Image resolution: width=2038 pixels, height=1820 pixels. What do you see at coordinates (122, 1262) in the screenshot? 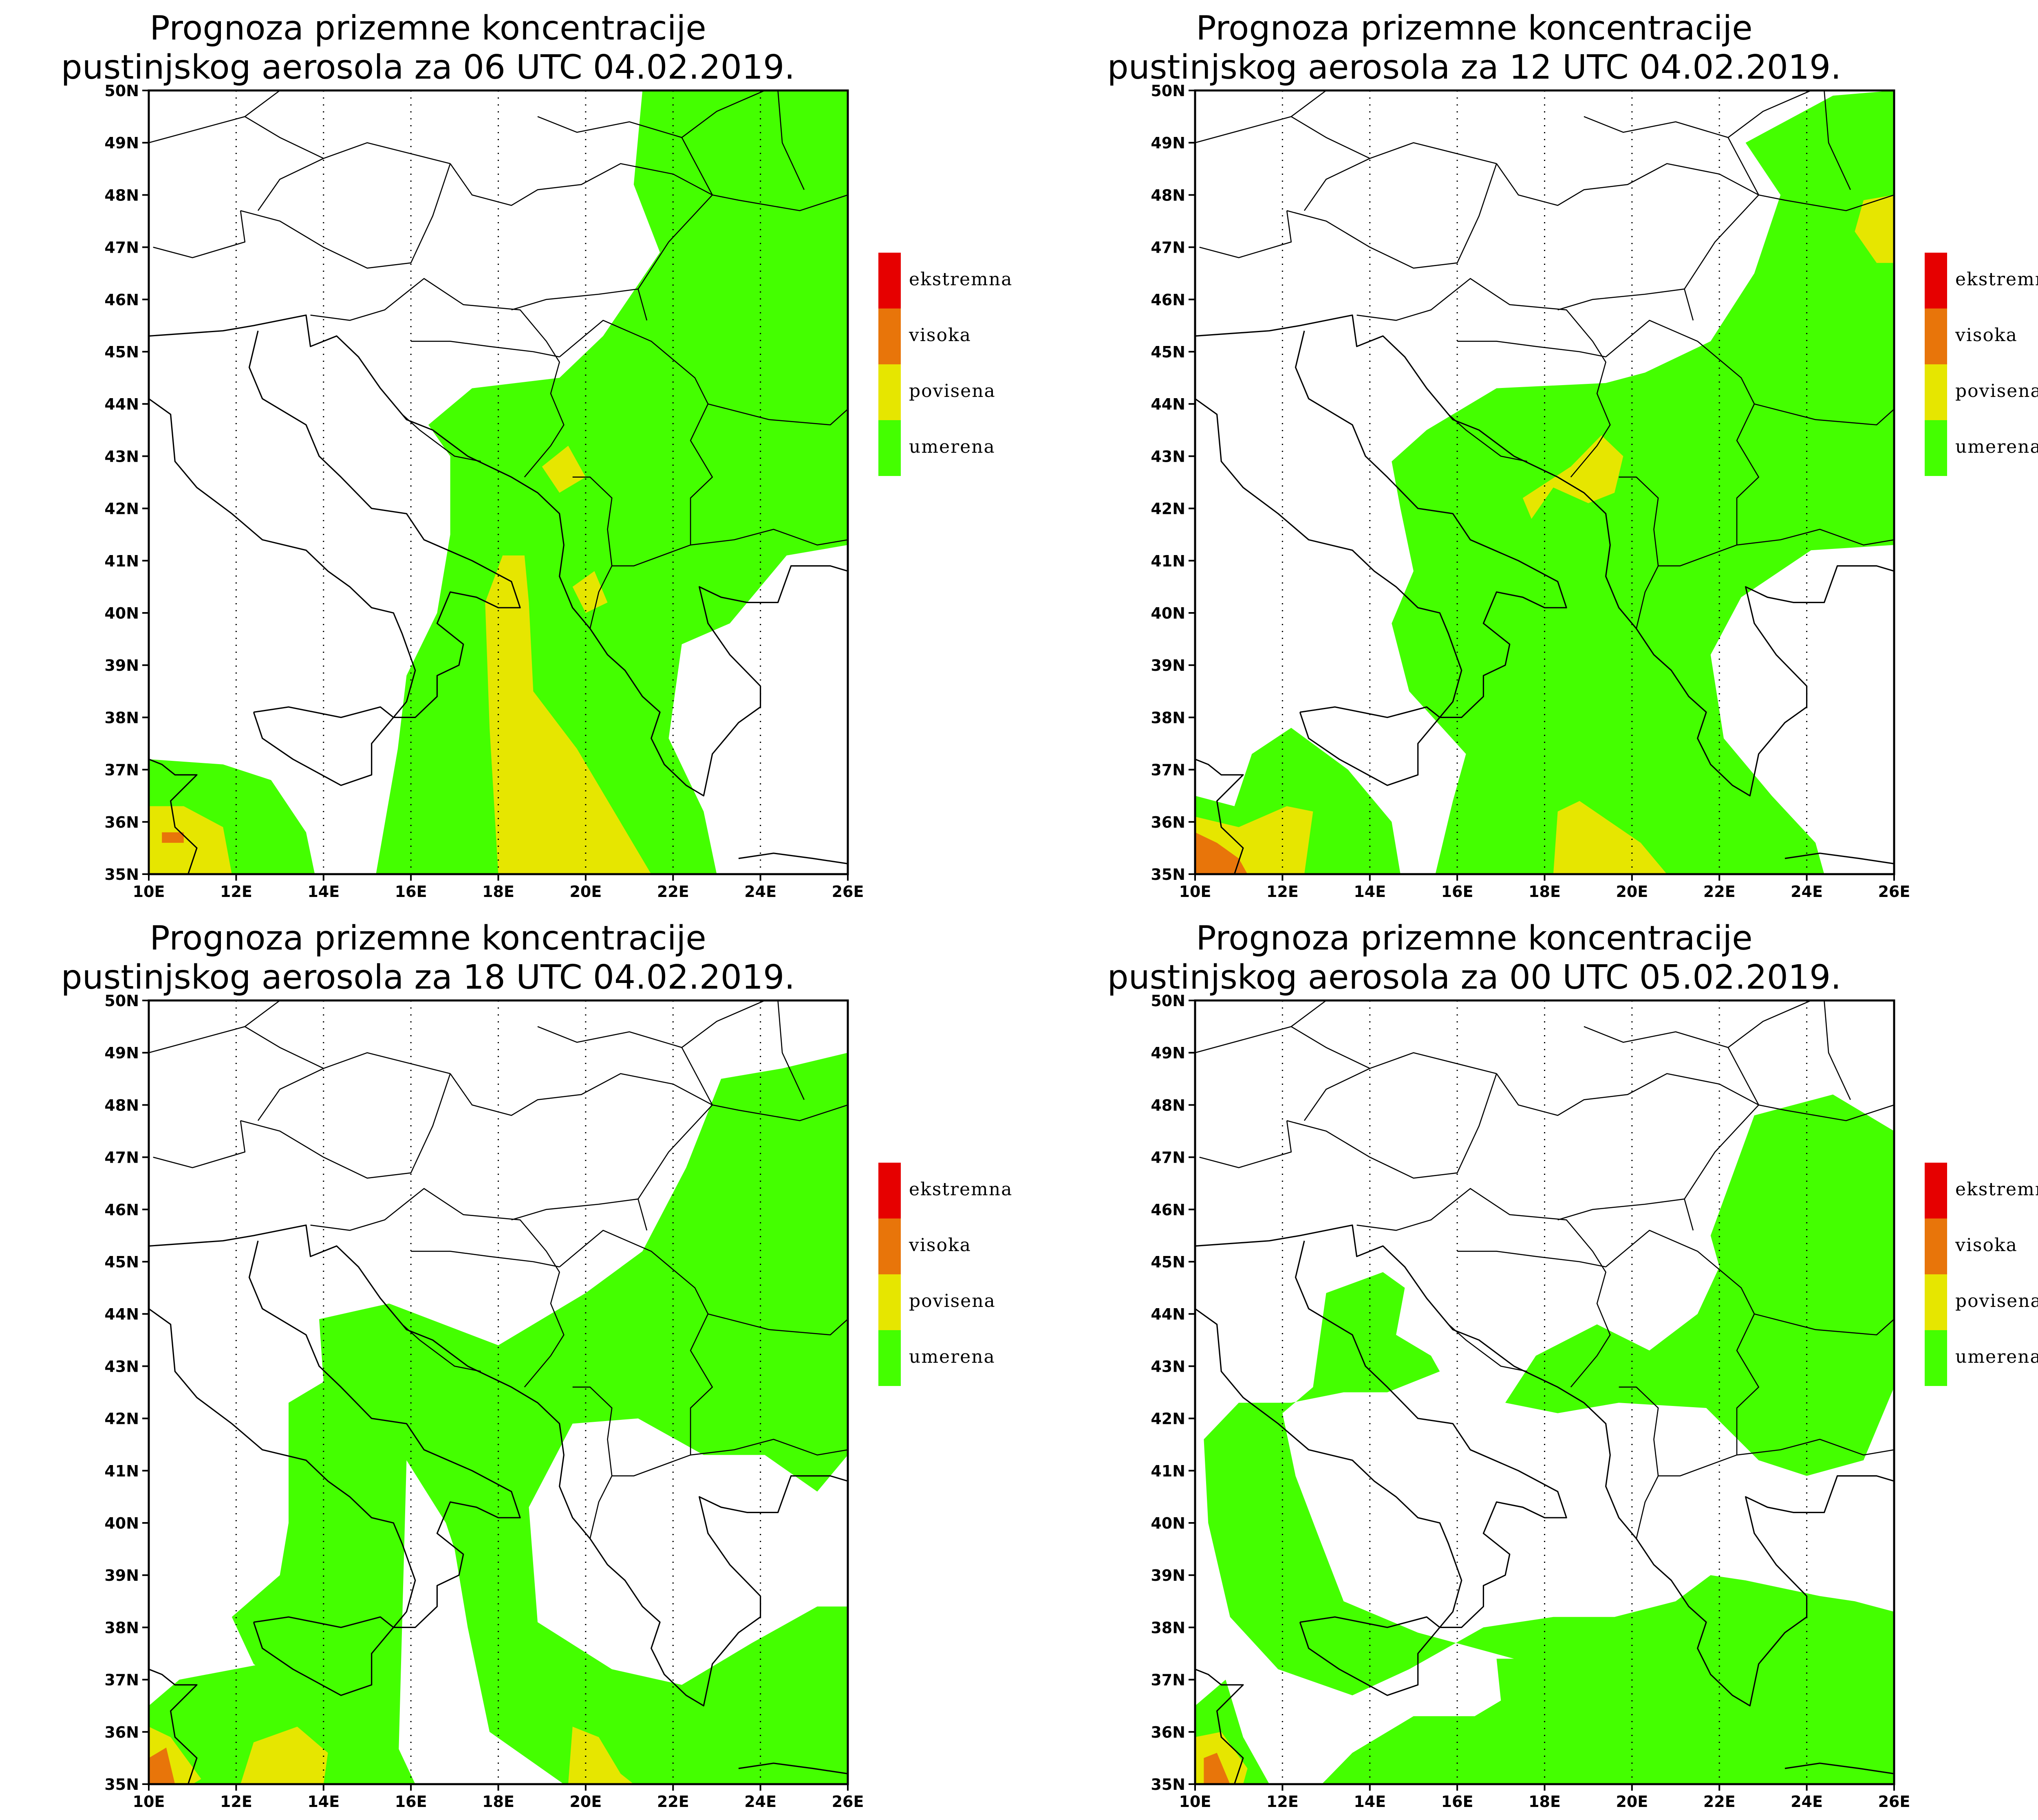
I see `lat-tick-label: 45N` at bounding box center [122, 1262].